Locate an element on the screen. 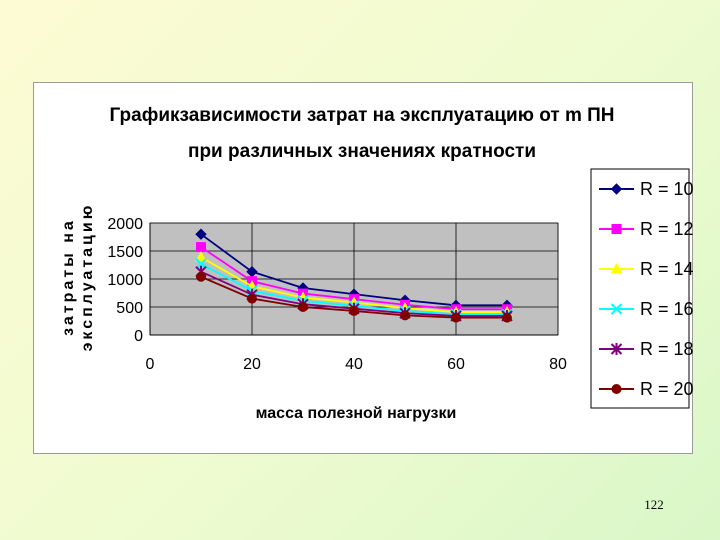 The height and width of the screenshot is (540, 720). legend: R = 10 R = 12 R = 14 R = 16 R = 18 R = 20 is located at coordinates (646, 289).